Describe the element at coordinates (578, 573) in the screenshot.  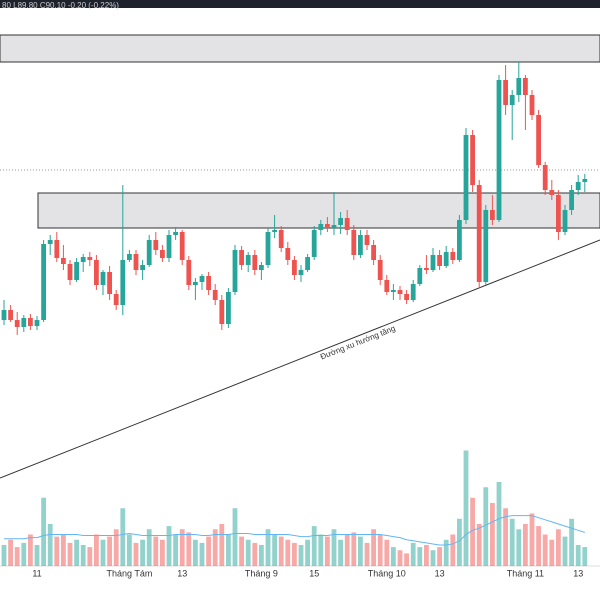
I see `x-tick-label: 13` at that location.